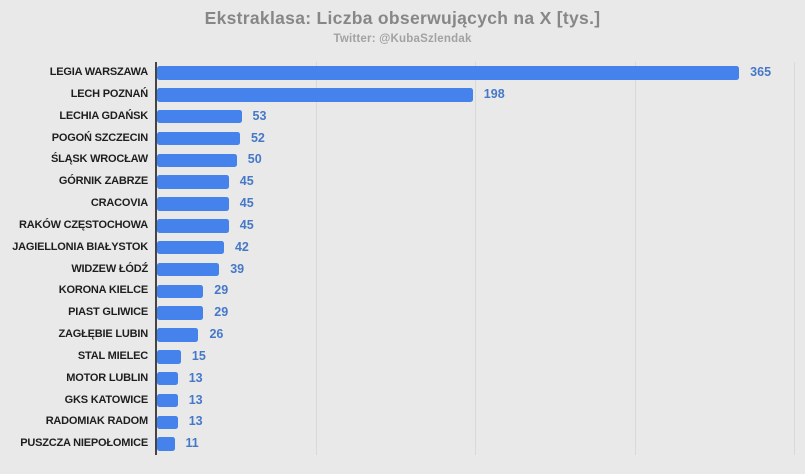  What do you see at coordinates (103, 334) in the screenshot?
I see `category-label: ZAGŁĘBIE LUBIN` at bounding box center [103, 334].